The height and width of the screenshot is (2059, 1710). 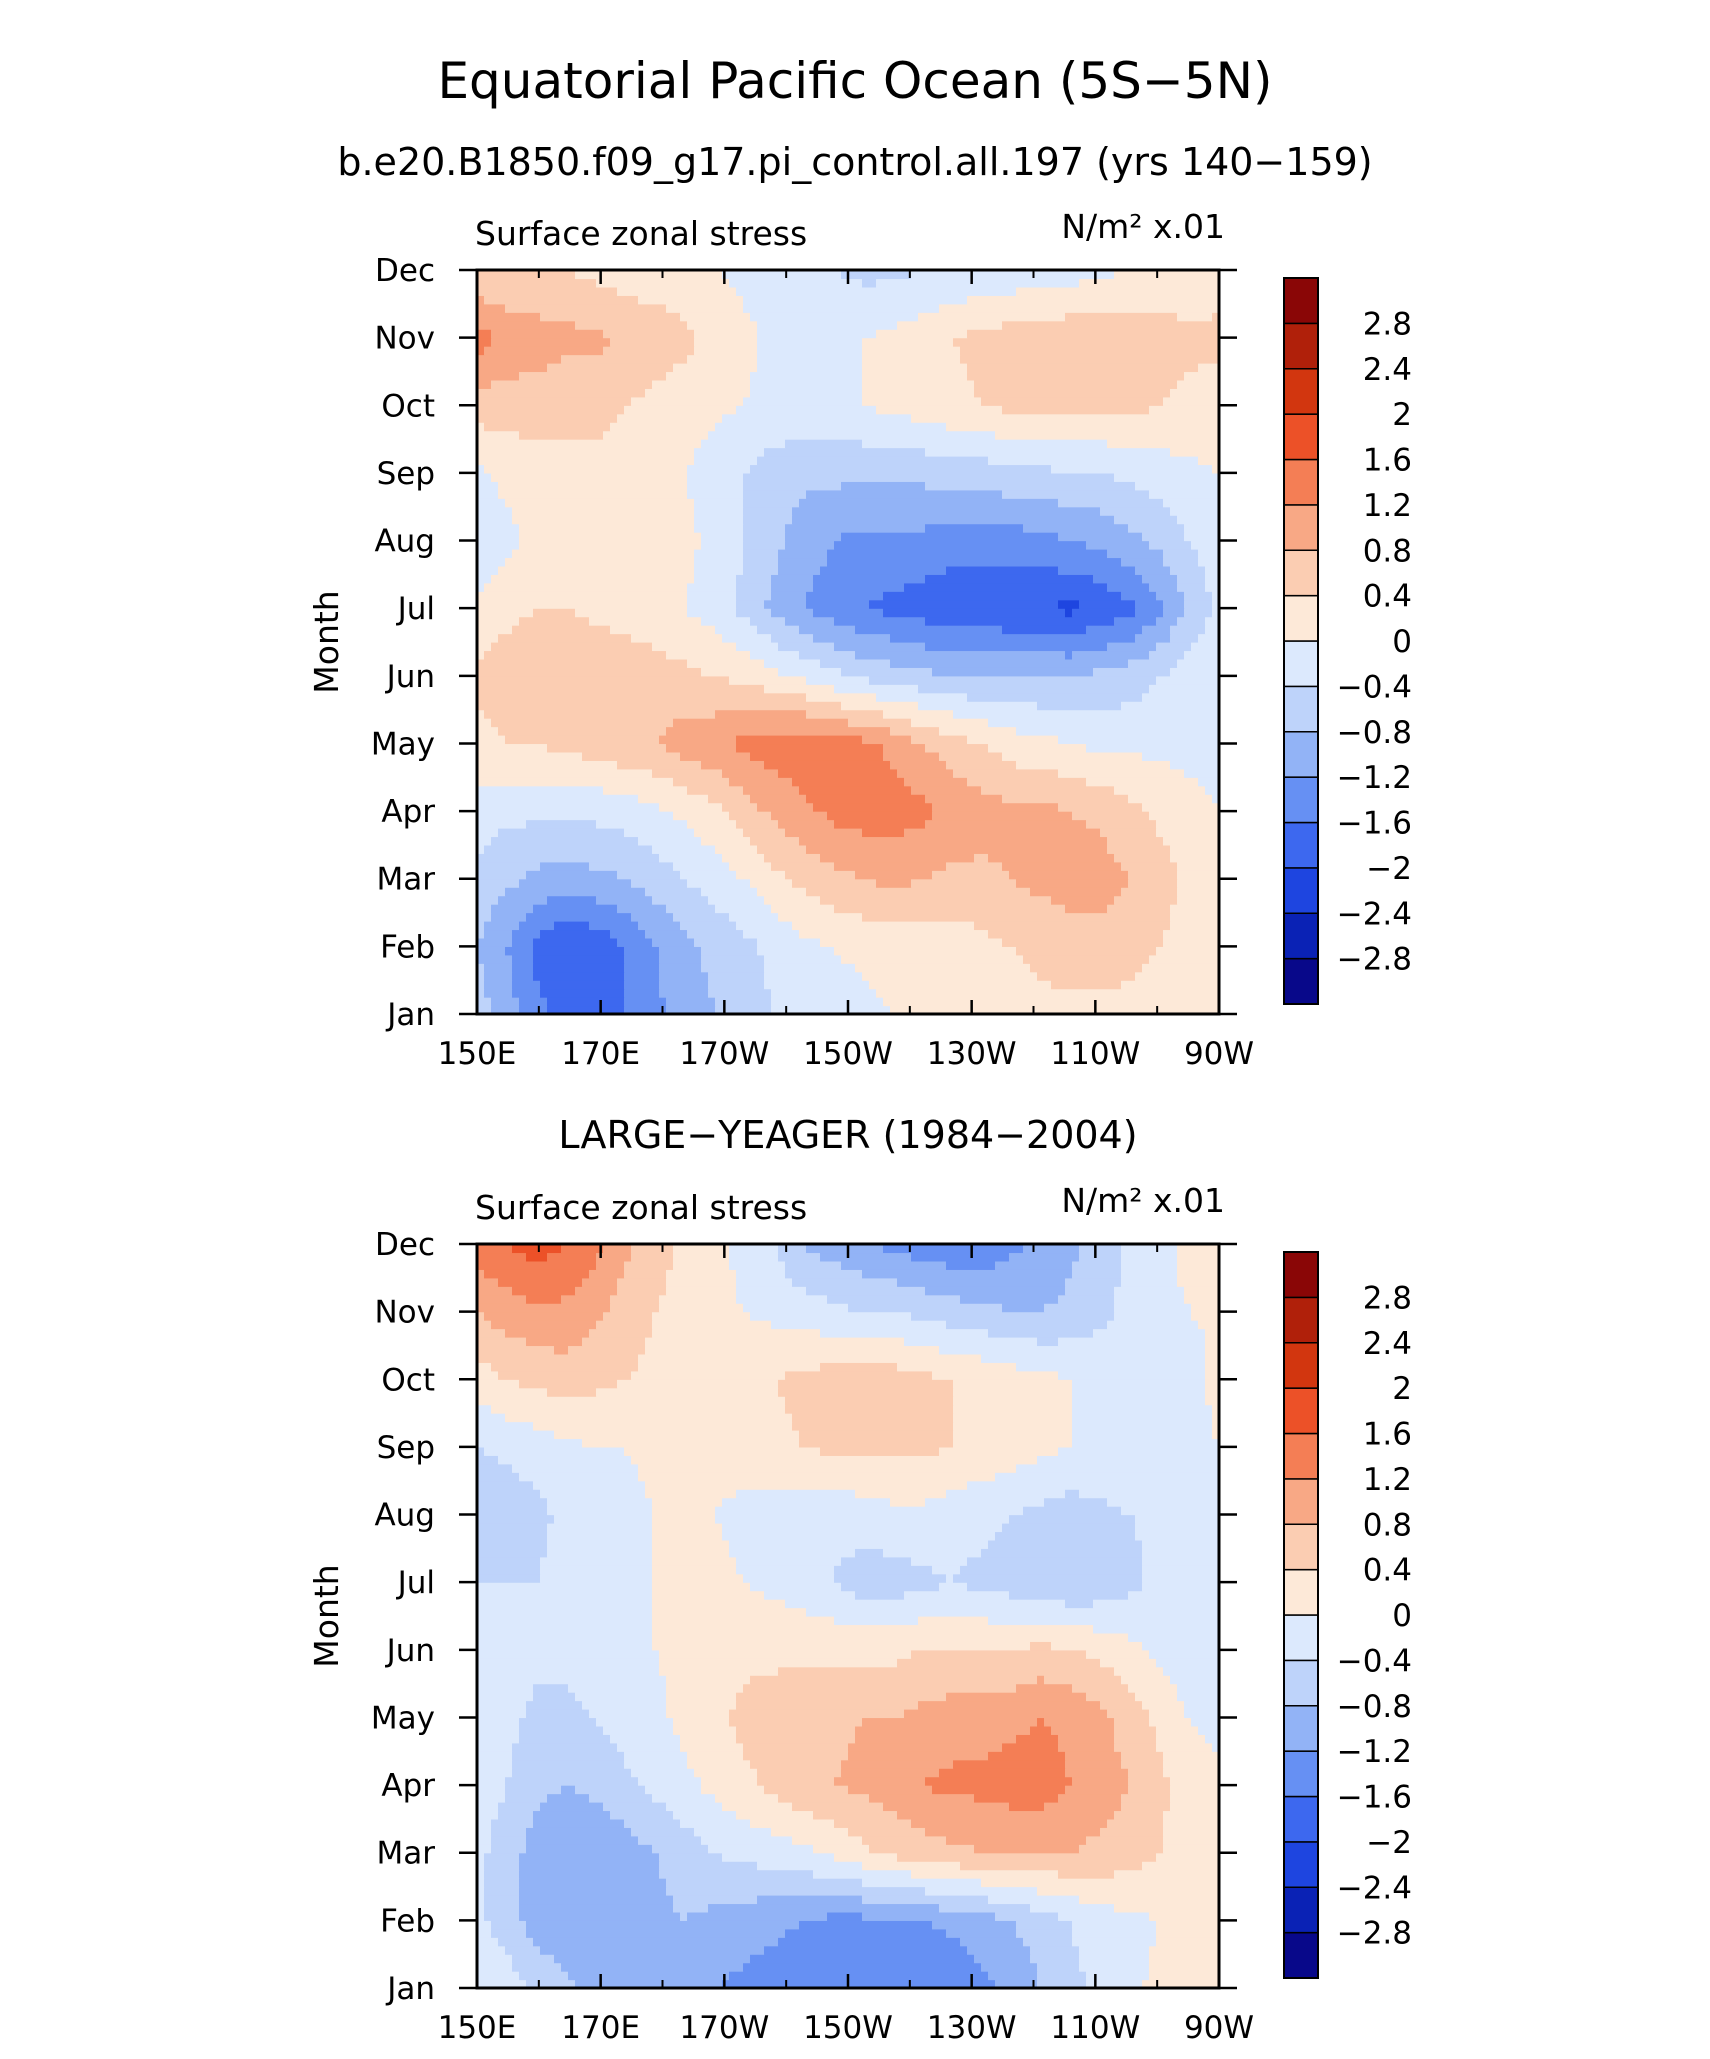 I want to click on y-tick-label: Dec, so click(x=405, y=1245).